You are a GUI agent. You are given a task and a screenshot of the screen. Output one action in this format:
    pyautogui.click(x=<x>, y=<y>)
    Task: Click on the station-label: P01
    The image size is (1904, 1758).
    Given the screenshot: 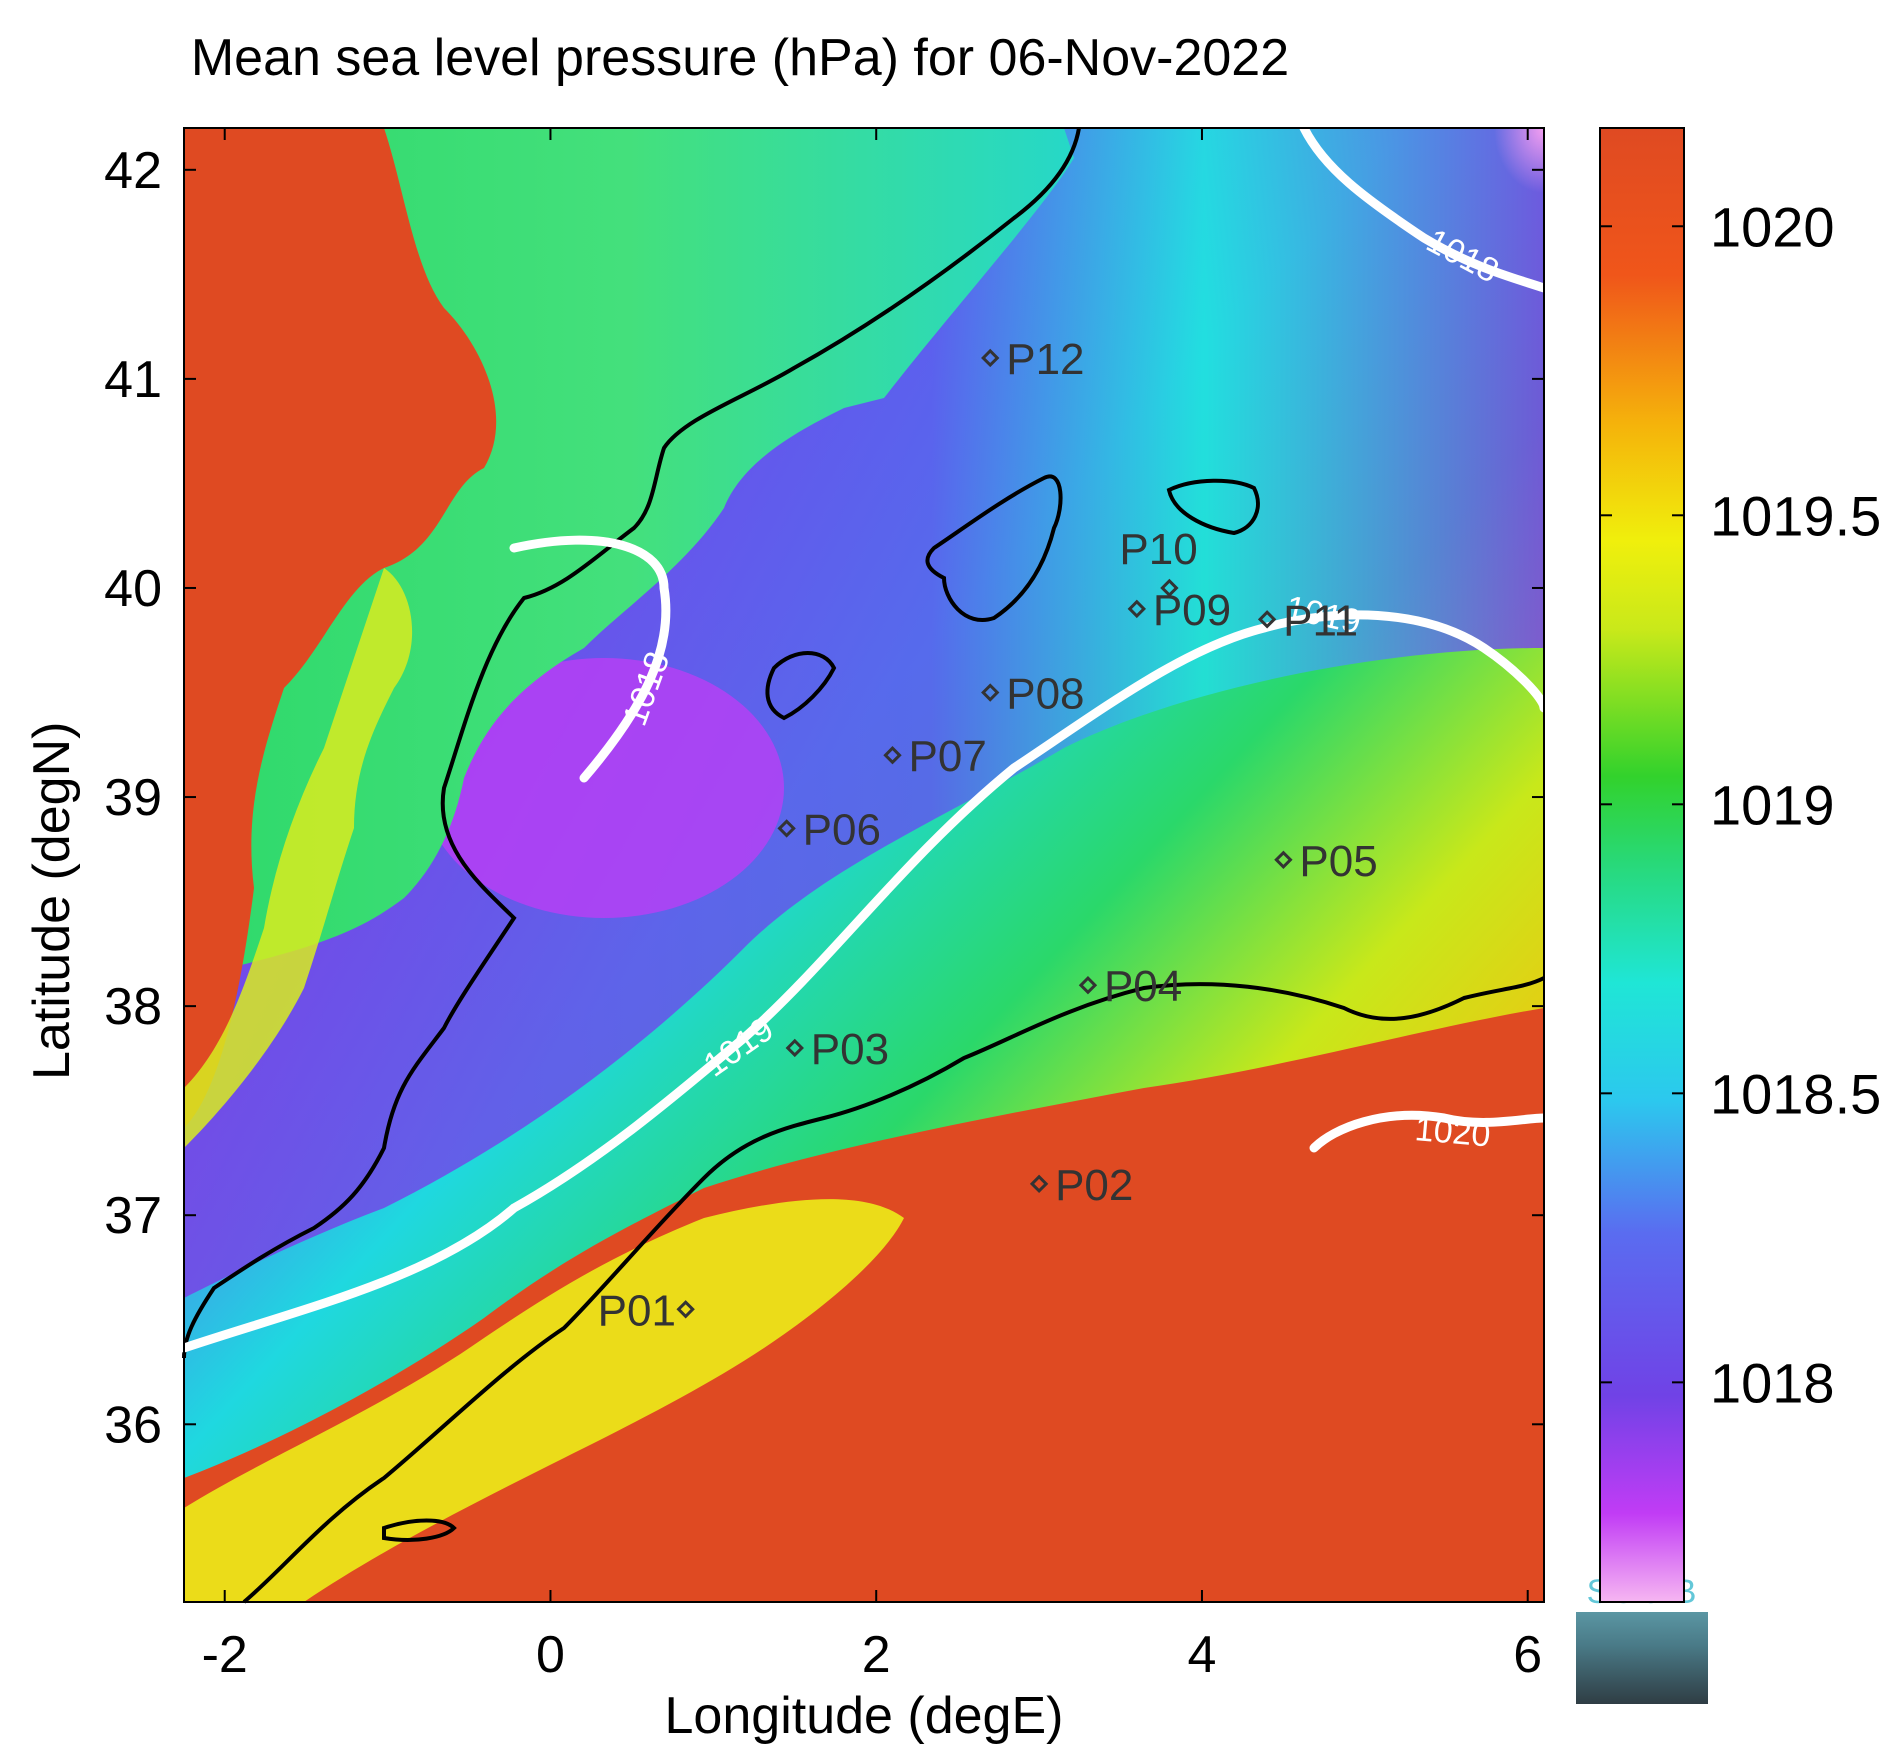 What is the action you would take?
    pyautogui.click(x=637, y=1310)
    